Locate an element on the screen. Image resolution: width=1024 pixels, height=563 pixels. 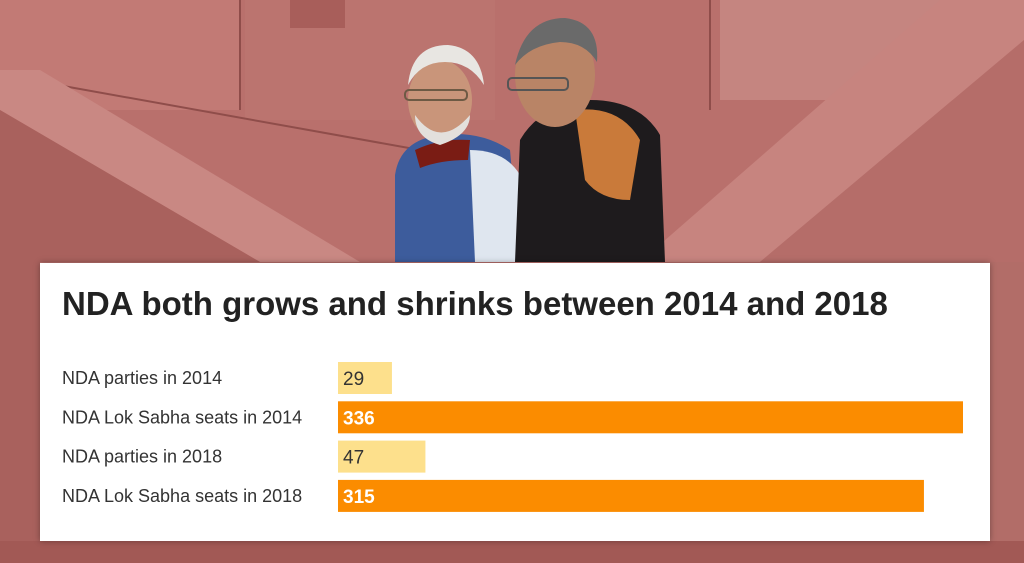
stair-rail-left is located at coordinates (180, 166).